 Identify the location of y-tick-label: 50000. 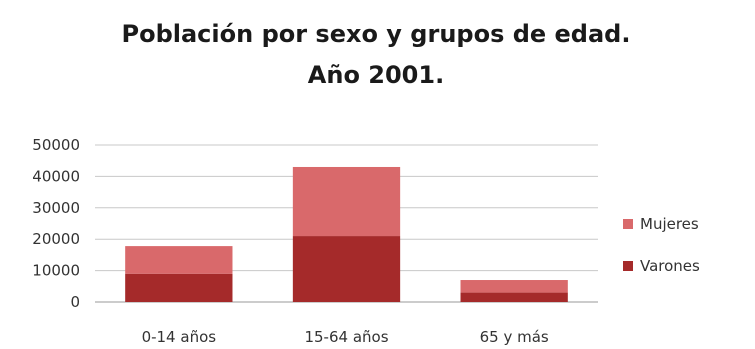
(56, 145).